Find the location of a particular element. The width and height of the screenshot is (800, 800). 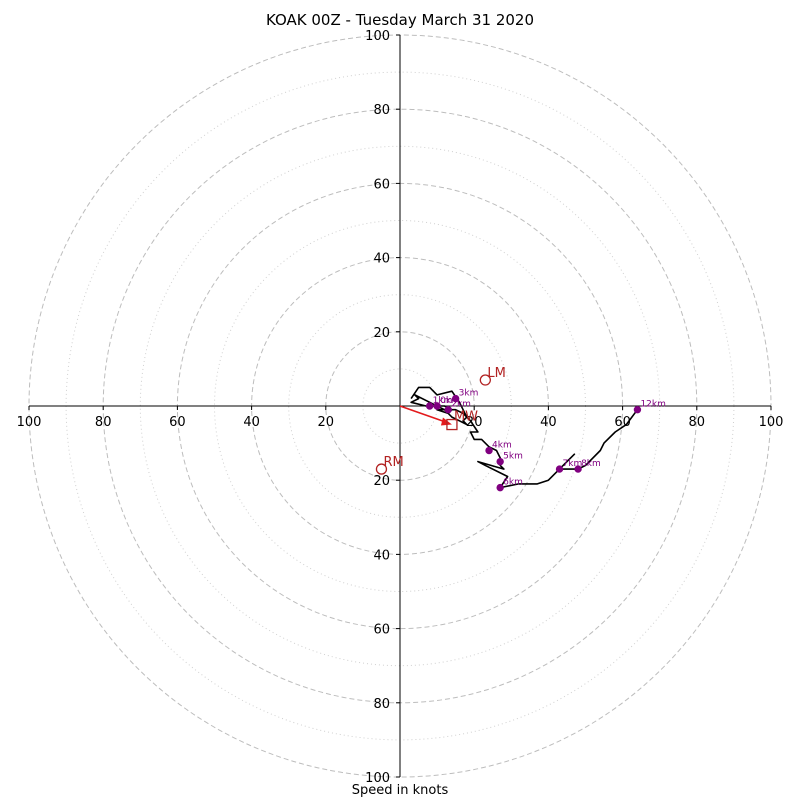

height-marker-label: 1km is located at coordinates (443, 401).